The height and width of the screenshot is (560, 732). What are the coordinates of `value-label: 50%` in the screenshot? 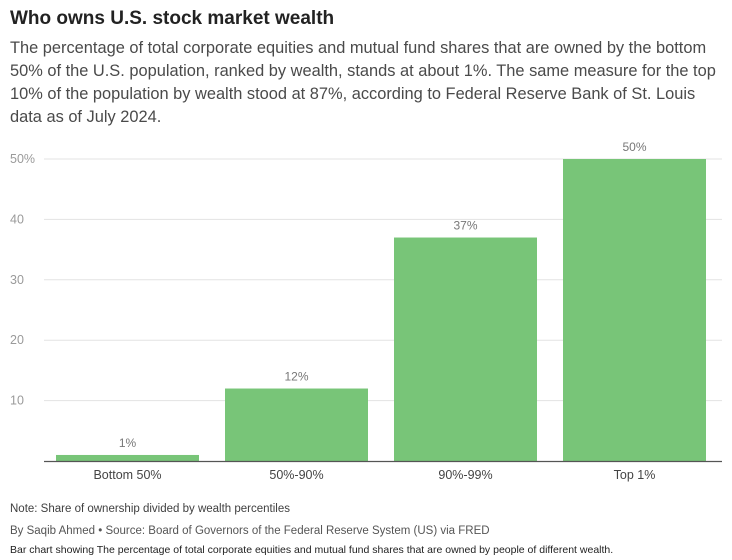 It's located at (634, 147).